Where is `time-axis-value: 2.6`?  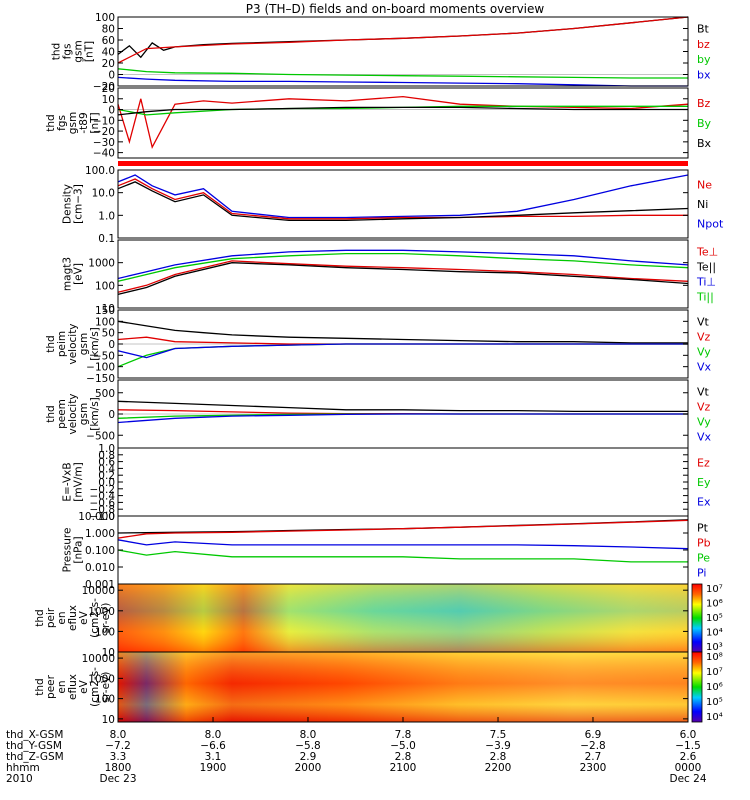 time-axis-value: 2.6 is located at coordinates (688, 757).